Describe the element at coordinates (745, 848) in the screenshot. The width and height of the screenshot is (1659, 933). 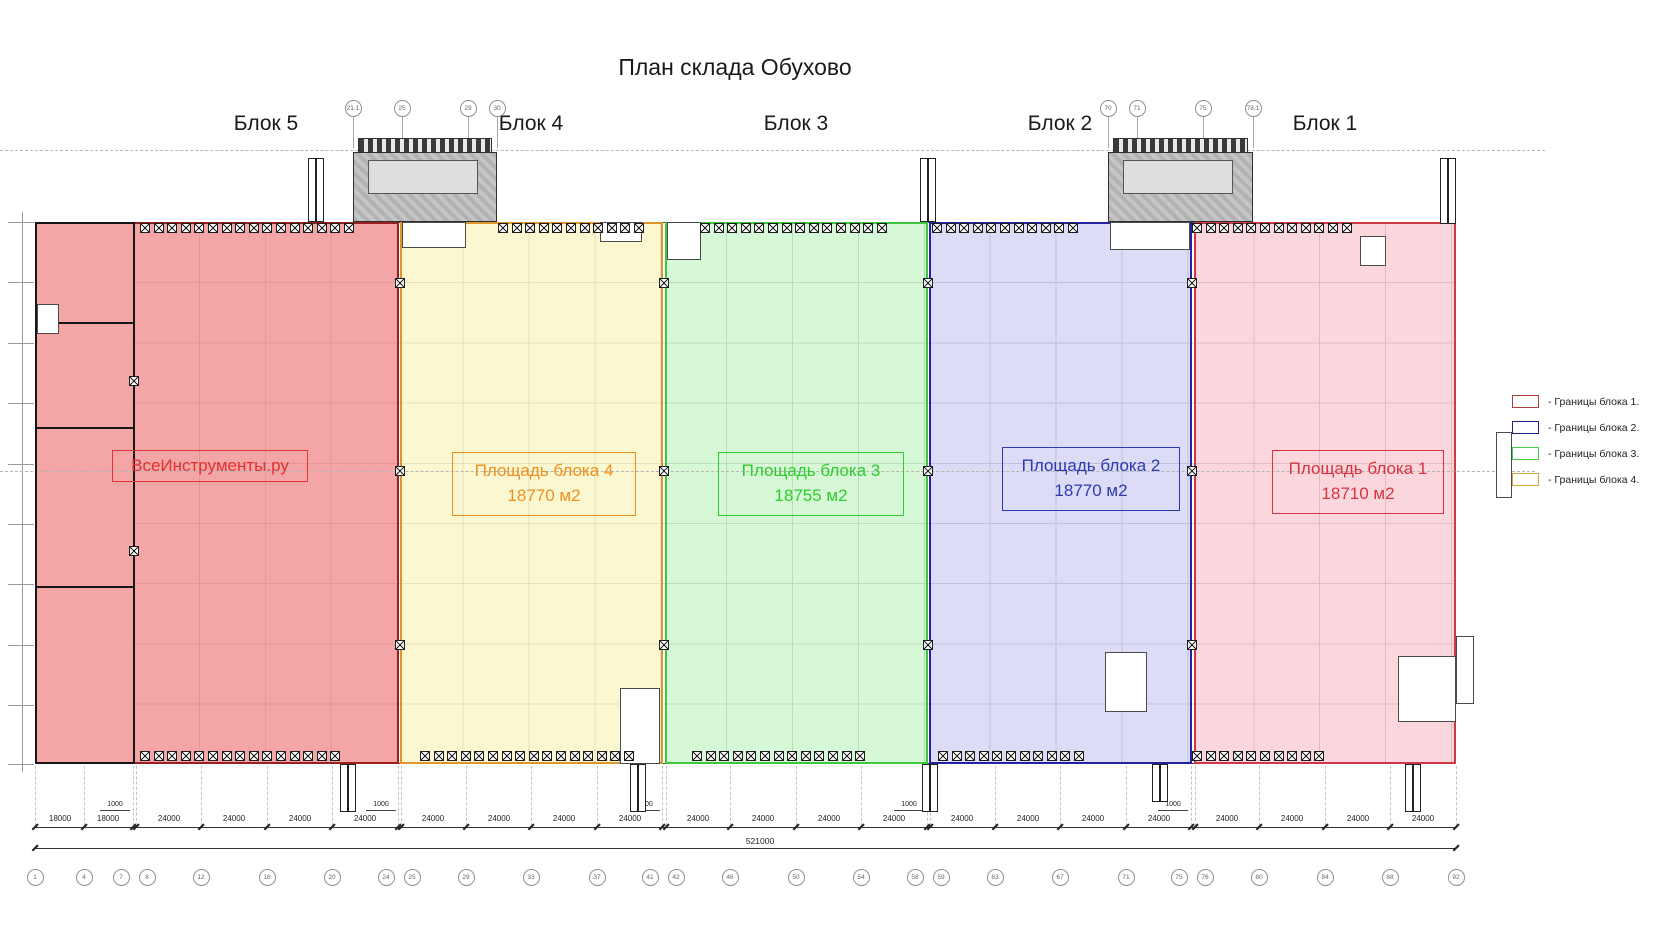
I see `overall-dimension-line` at that location.